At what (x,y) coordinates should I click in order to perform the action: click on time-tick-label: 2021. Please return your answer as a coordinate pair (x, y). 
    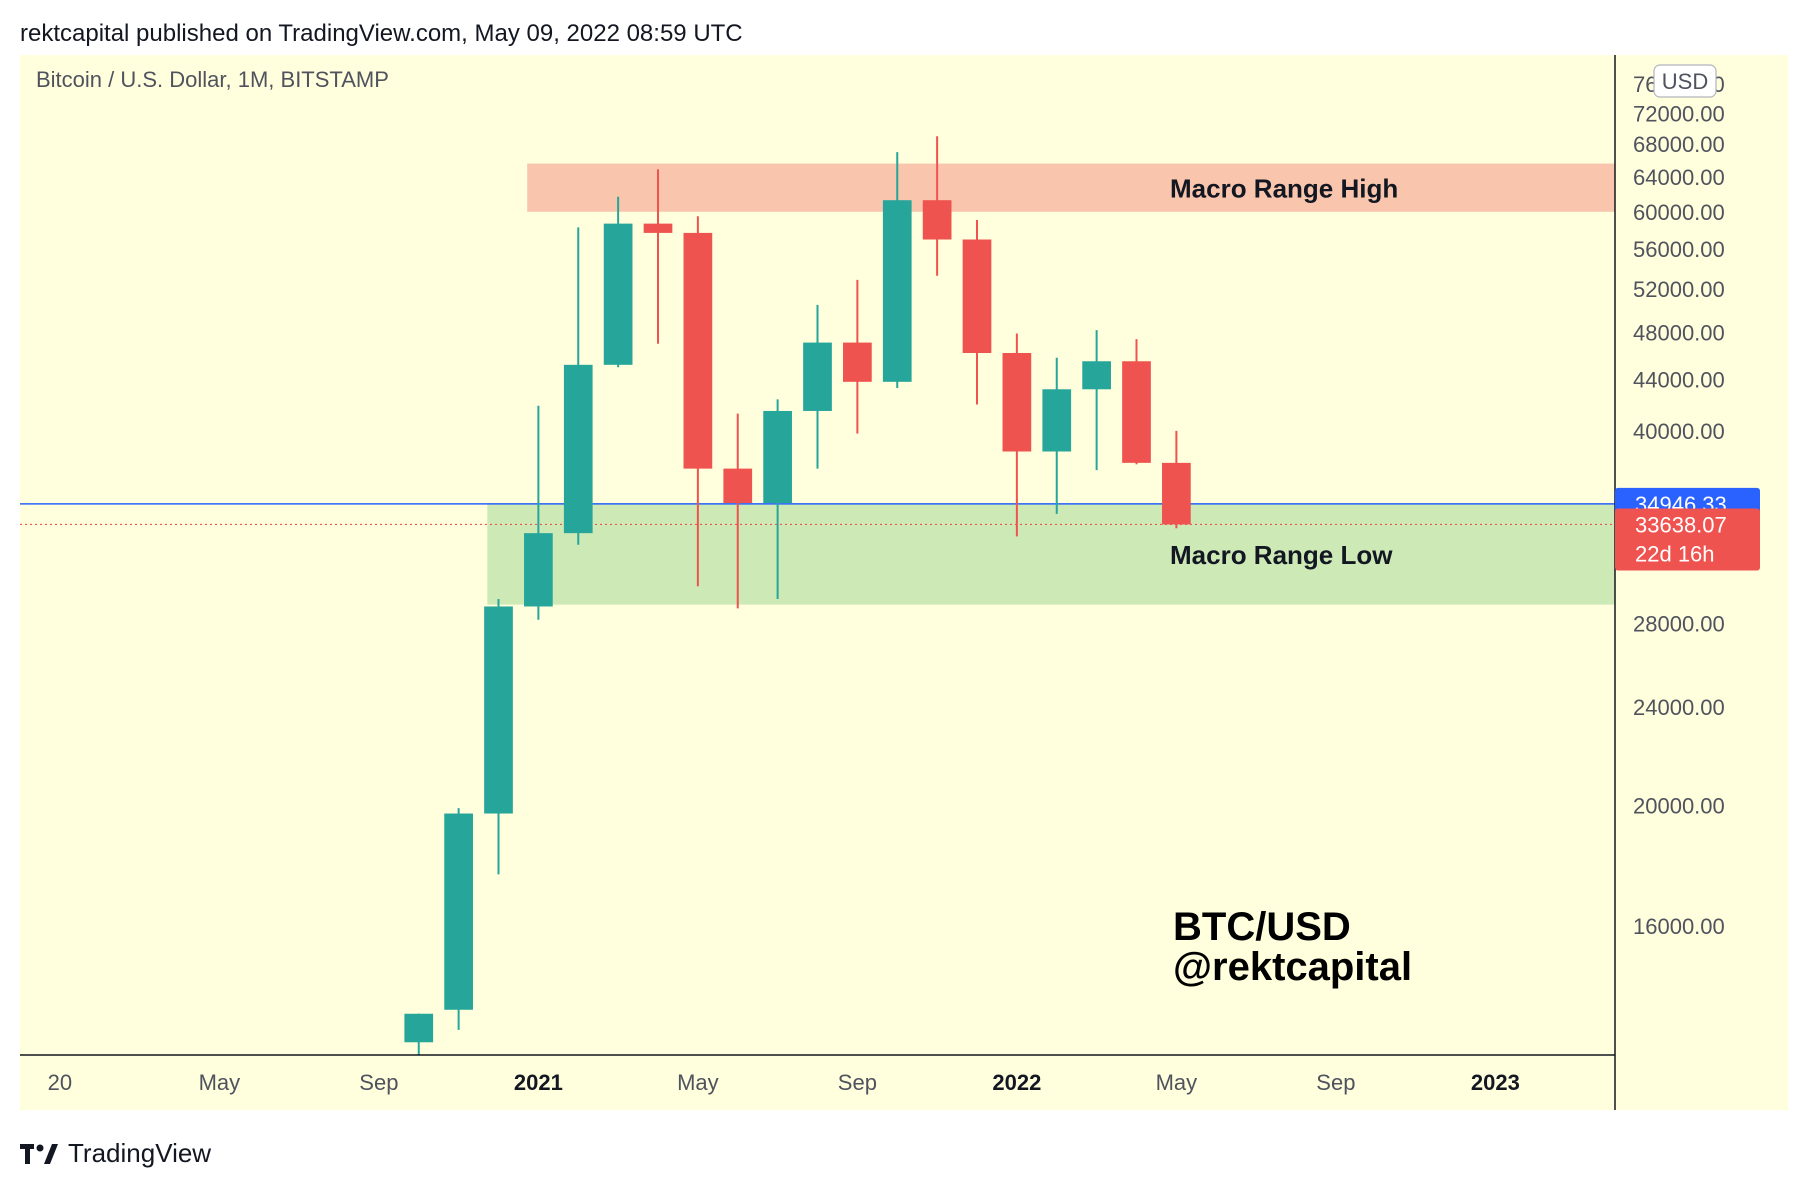
    Looking at the image, I should click on (538, 1082).